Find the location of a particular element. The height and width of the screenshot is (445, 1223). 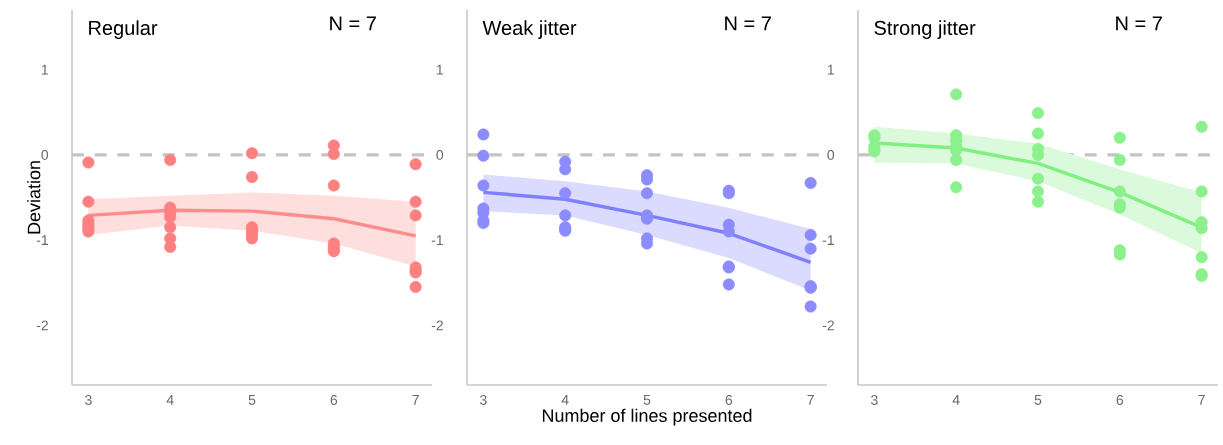

y-axis-title: Deviation is located at coordinates (34, 197).